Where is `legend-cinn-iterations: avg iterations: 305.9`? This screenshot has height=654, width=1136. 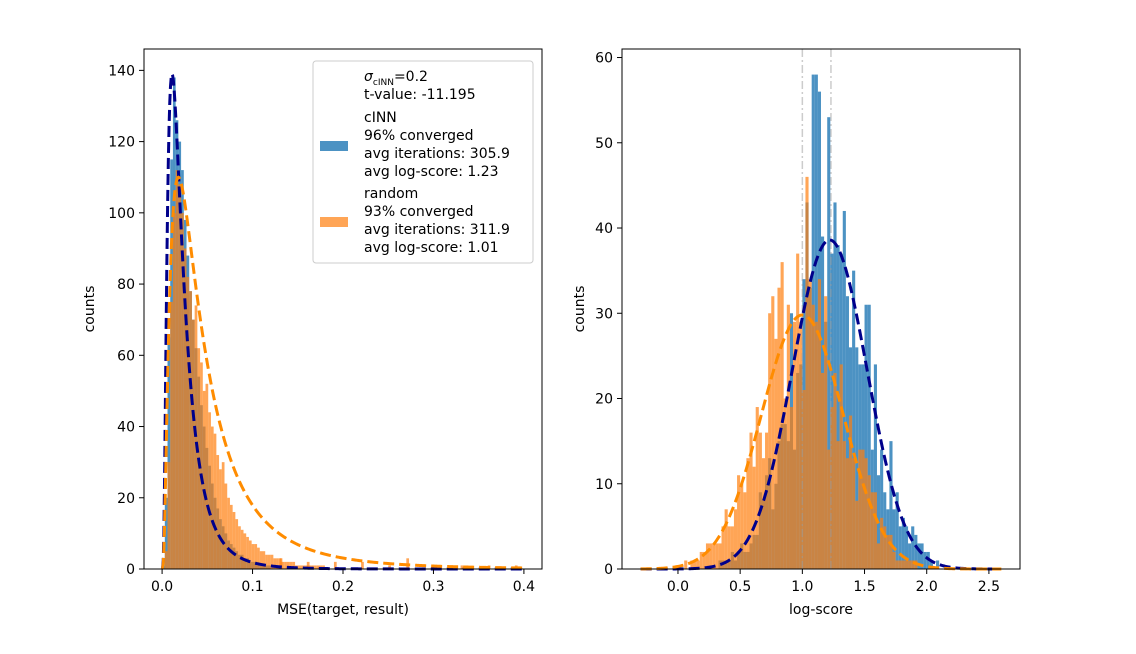
legend-cinn-iterations: avg iterations: 305.9 is located at coordinates (437, 154).